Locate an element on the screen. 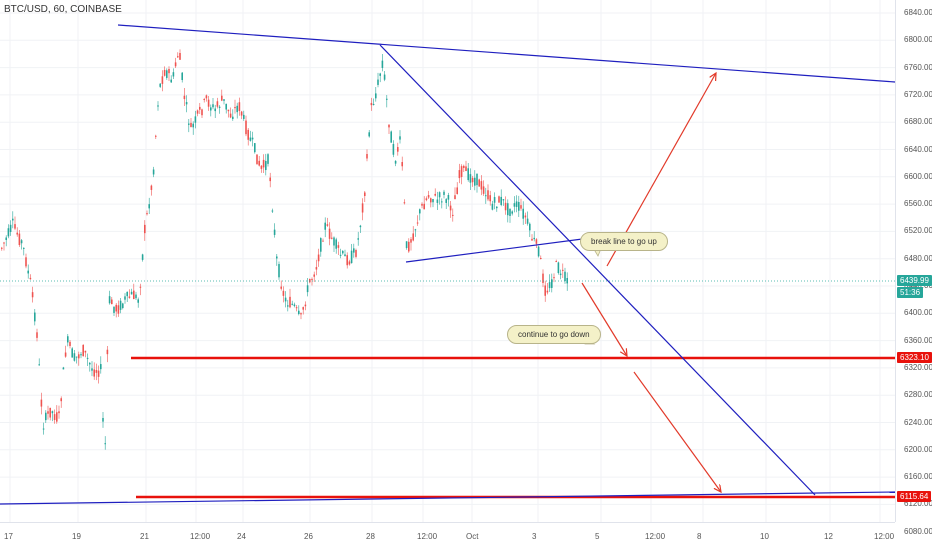  time-tick: 5 is located at coordinates (597, 536).